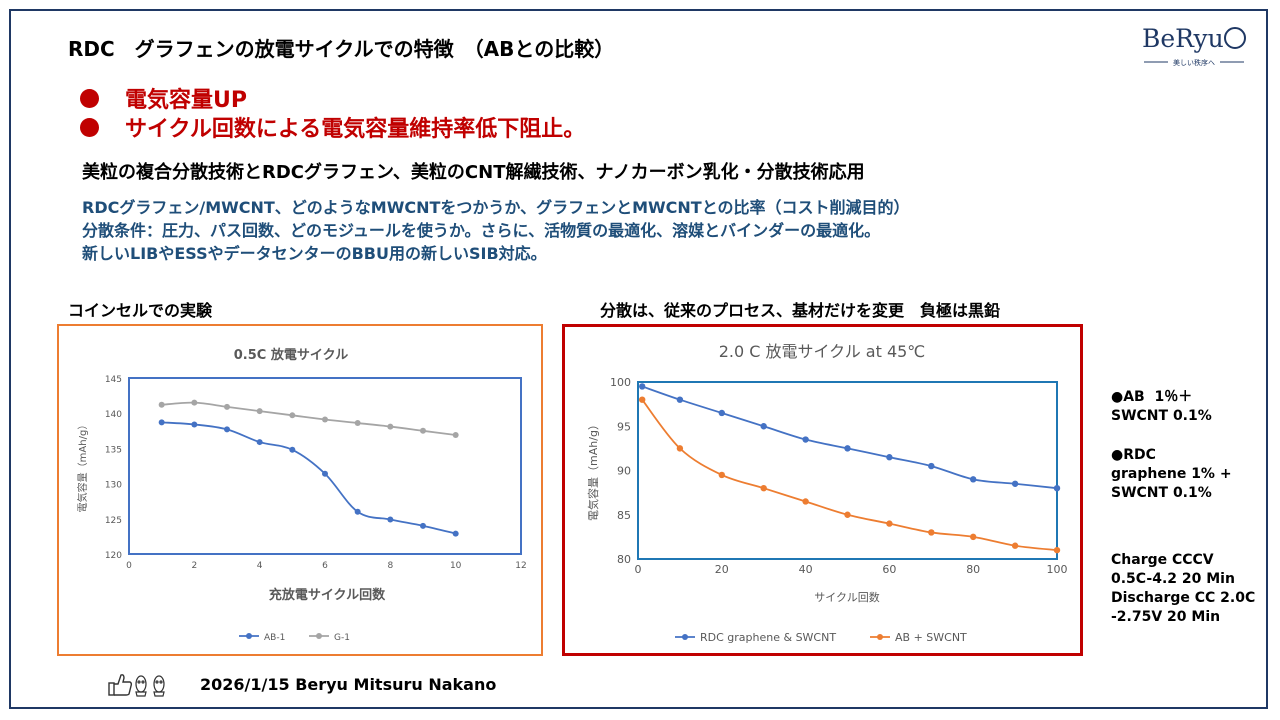 The height and width of the screenshot is (720, 1280). What do you see at coordinates (624, 471) in the screenshot?
I see `y-tick-label: 90` at bounding box center [624, 471].